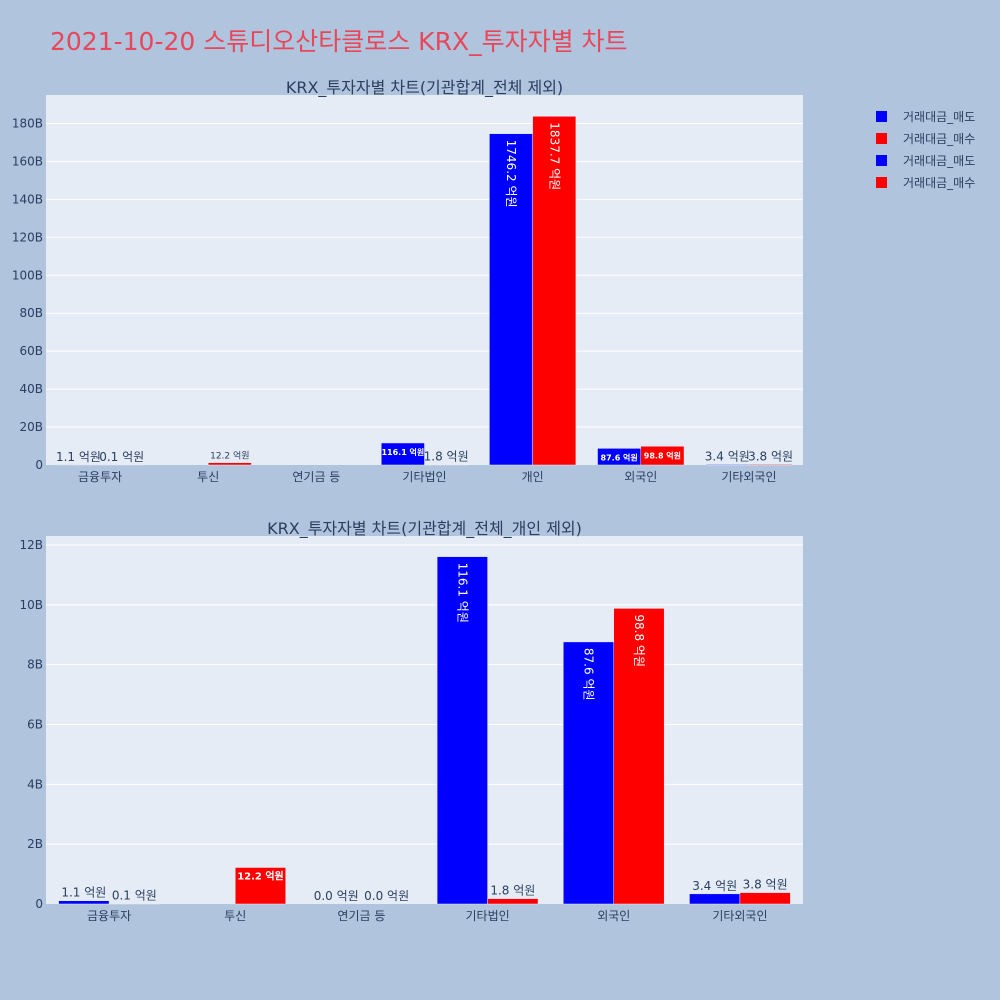 The width and height of the screenshot is (1000, 1000). Describe the element at coordinates (339, 41) in the screenshot. I see `page-title: 2021-10-20 스튜디오산타클로스 KRX_투자자별 차트` at that location.